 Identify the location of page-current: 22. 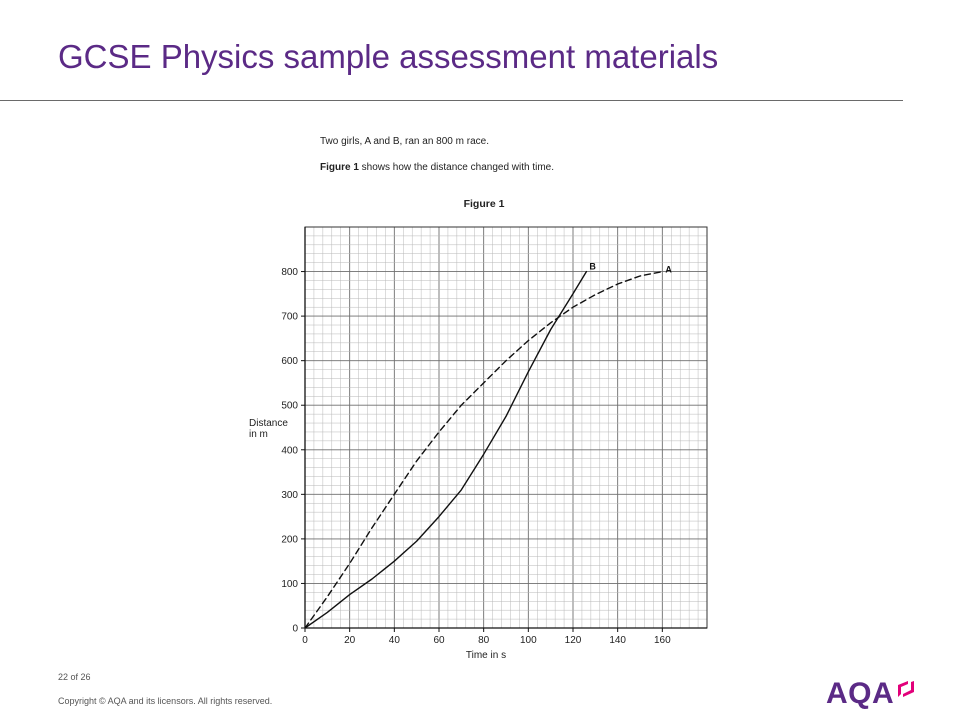
(63, 677).